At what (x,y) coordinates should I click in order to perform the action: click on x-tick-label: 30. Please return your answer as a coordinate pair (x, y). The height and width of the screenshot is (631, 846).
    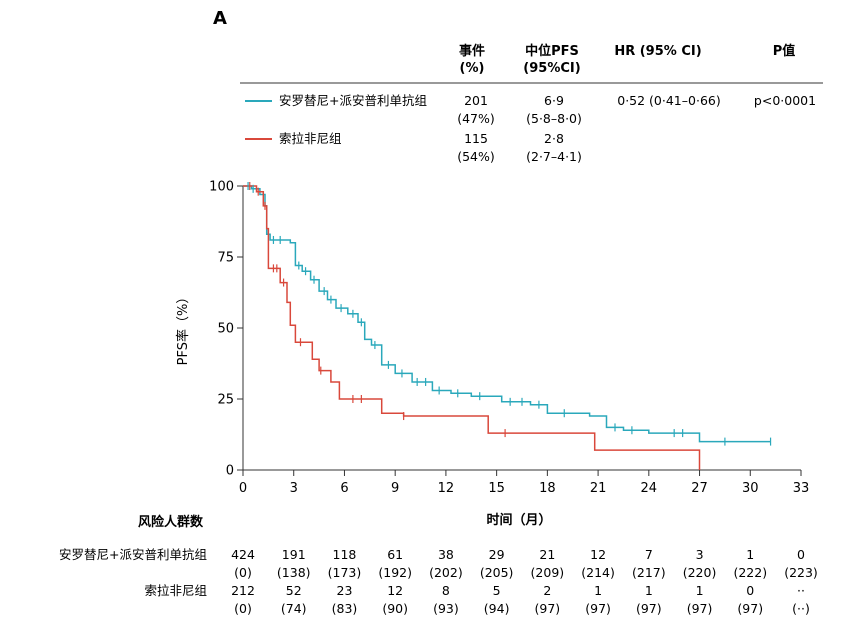
    Looking at the image, I should click on (750, 488).